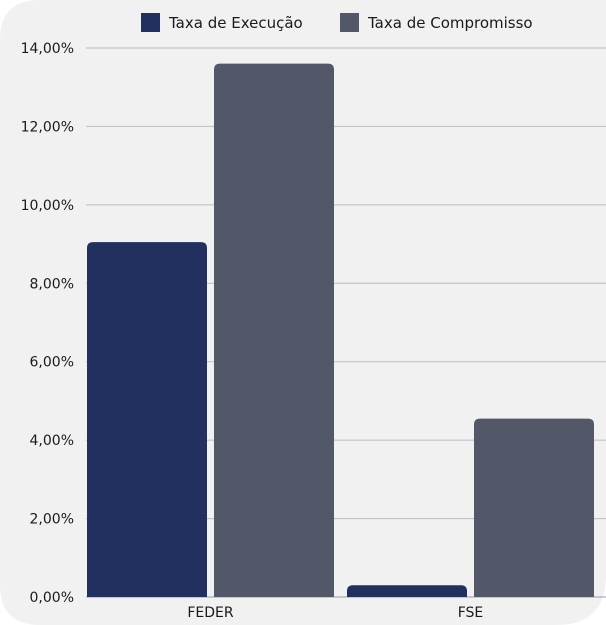 This screenshot has height=625, width=606. What do you see at coordinates (235, 23) in the screenshot?
I see `legend-label: Taxa de Execução` at bounding box center [235, 23].